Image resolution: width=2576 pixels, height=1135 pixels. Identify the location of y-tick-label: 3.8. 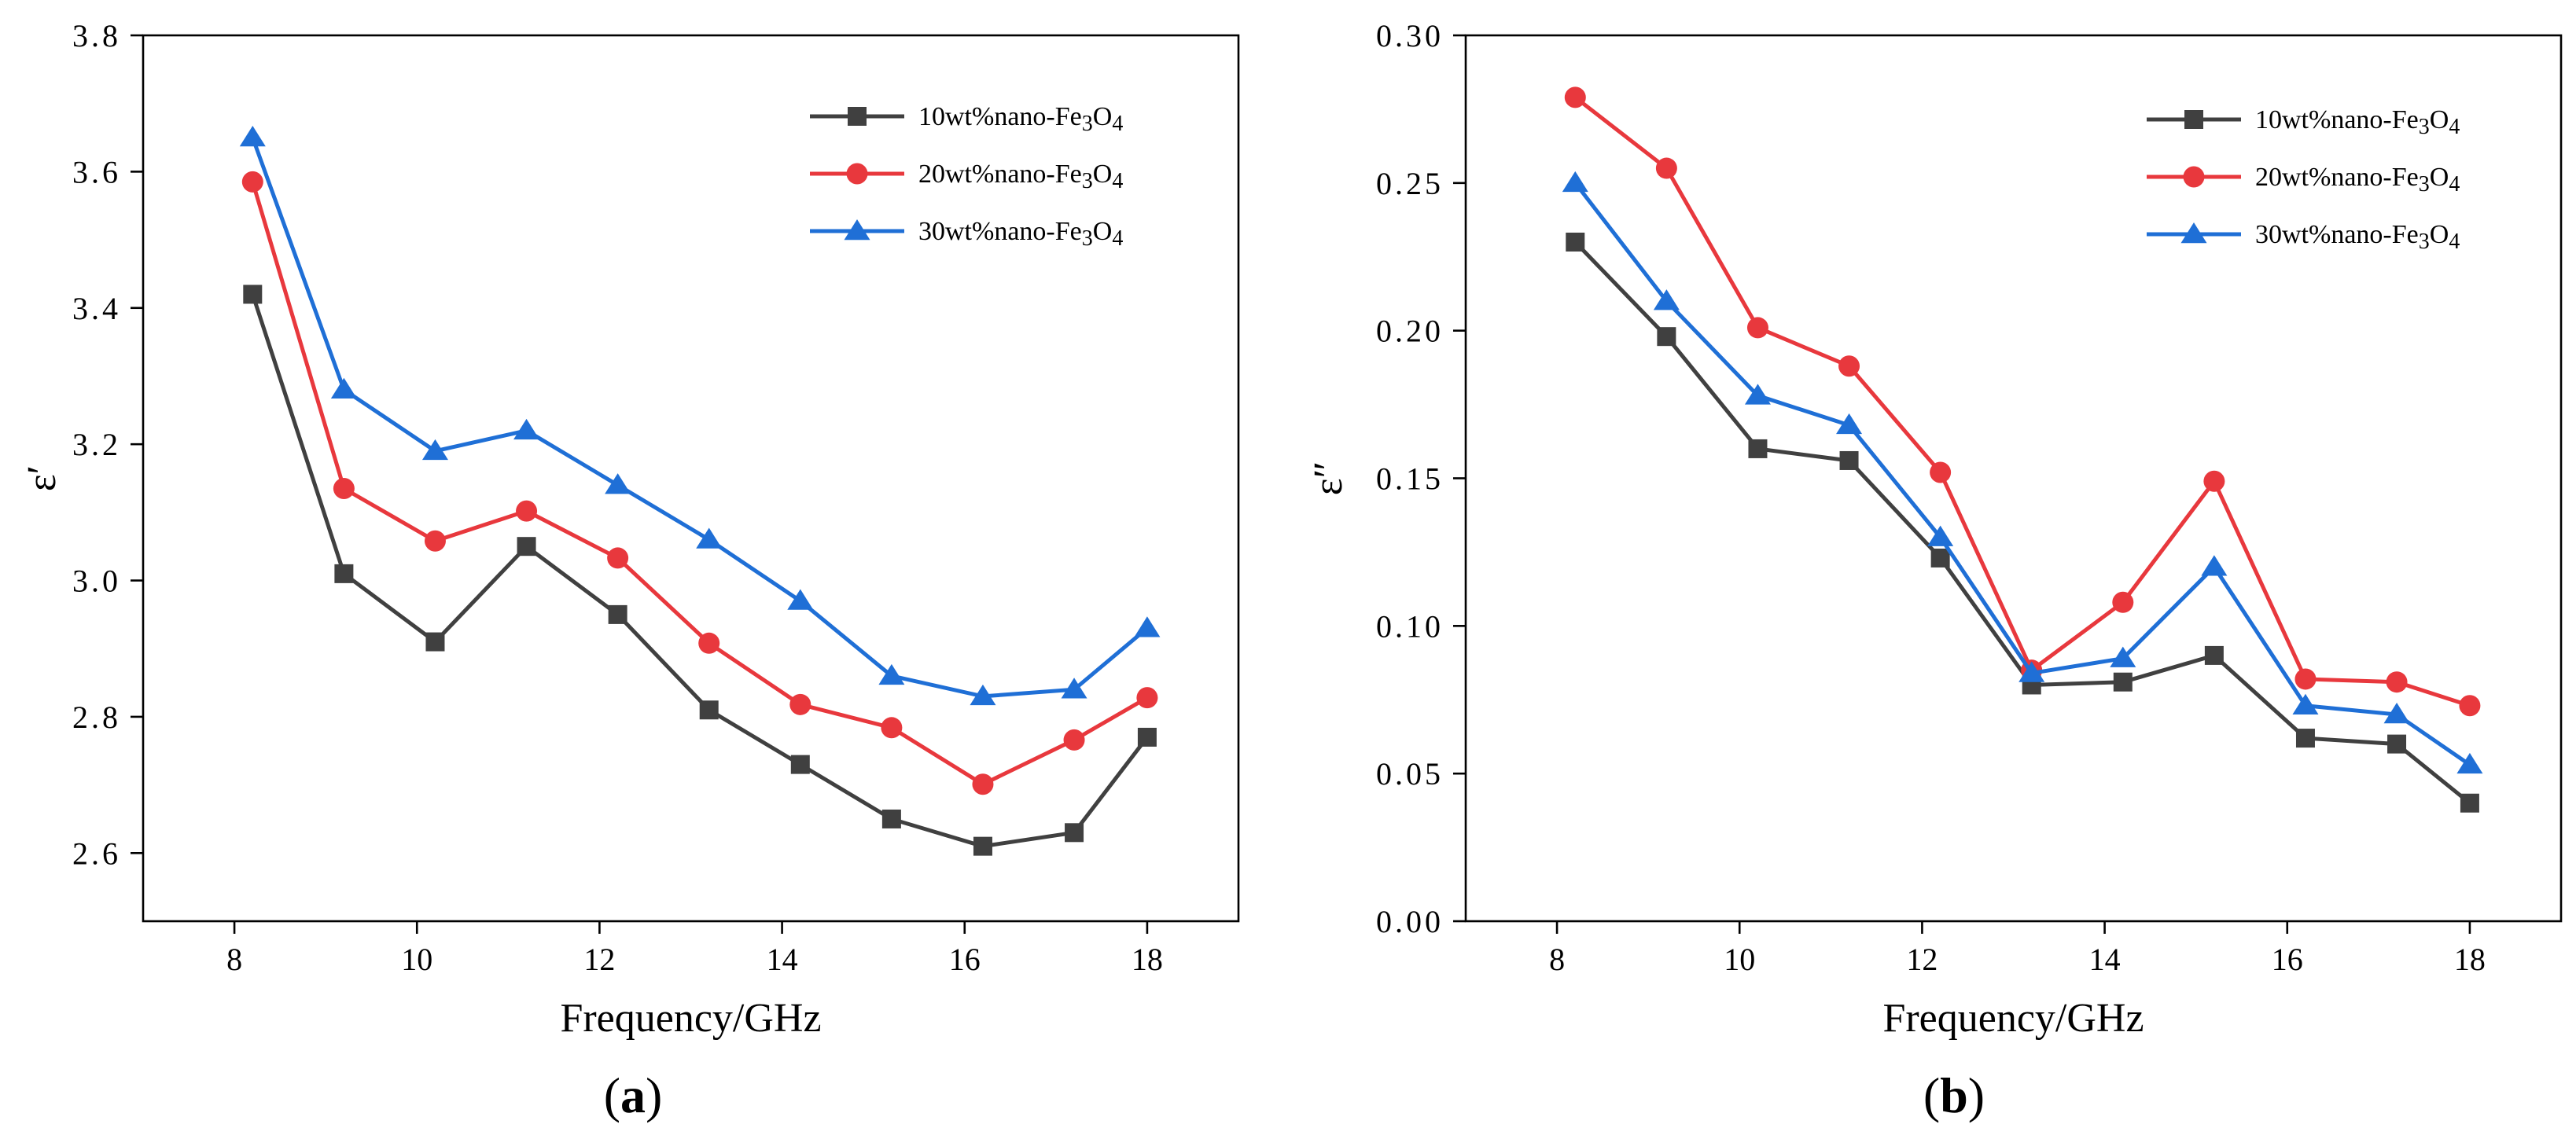
(96, 35).